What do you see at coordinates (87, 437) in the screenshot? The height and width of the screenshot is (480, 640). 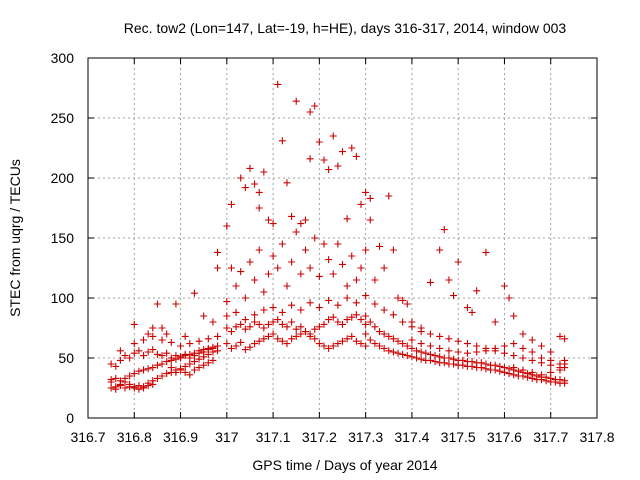 I see `x-tick-label: 316.7` at bounding box center [87, 437].